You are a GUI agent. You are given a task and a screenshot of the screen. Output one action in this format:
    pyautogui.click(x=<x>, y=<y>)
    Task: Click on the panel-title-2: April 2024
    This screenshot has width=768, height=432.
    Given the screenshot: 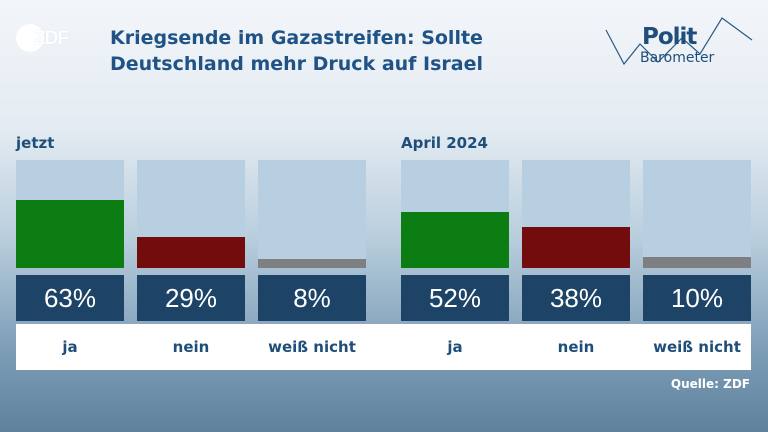 What is the action you would take?
    pyautogui.click(x=444, y=143)
    